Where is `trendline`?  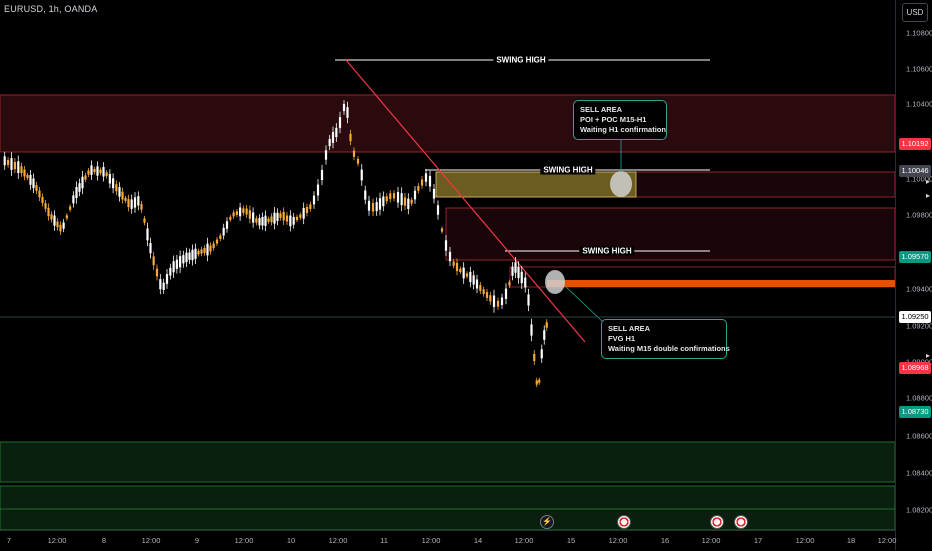
trendline is located at coordinates (465, 201).